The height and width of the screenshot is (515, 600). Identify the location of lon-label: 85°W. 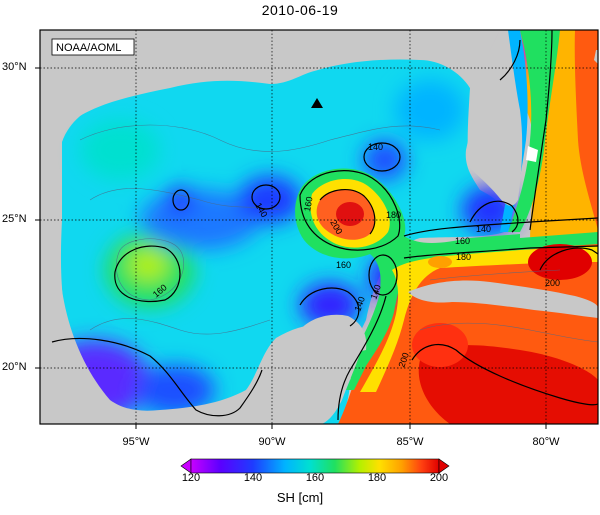
(410, 442).